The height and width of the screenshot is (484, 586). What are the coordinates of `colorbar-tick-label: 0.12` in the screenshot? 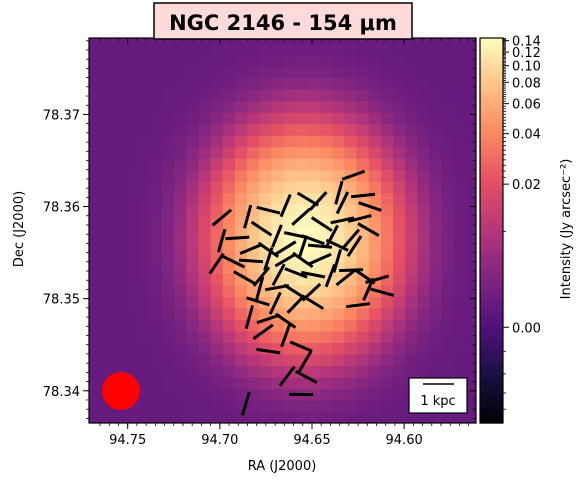 It's located at (526, 53).